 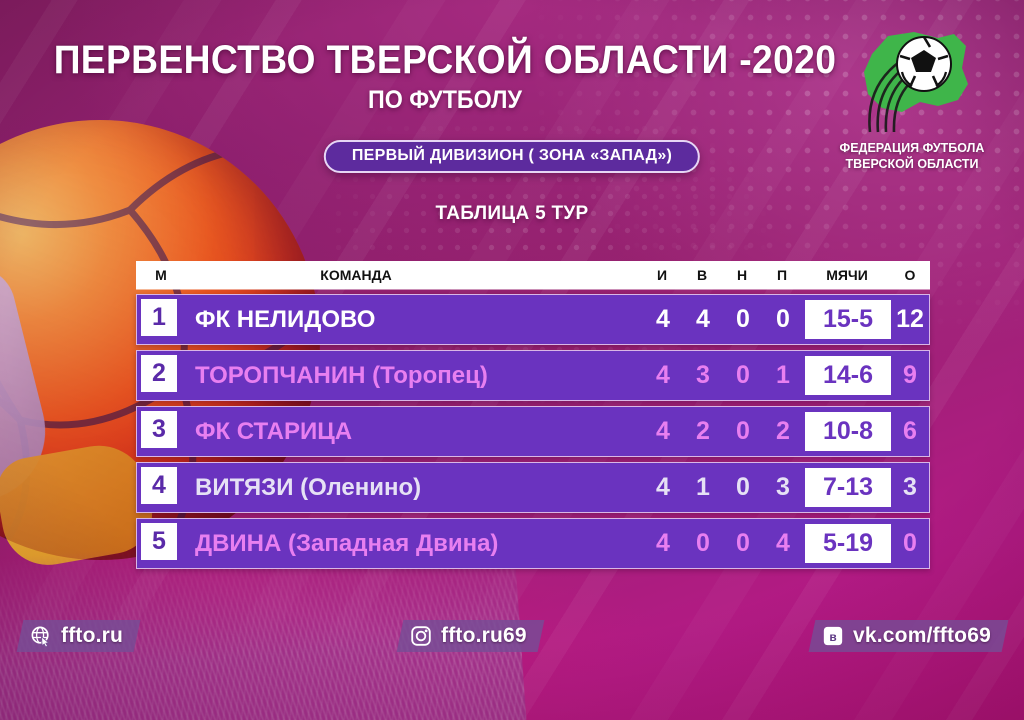 I want to click on column-header-team: КОМАНДА, so click(x=356, y=275).